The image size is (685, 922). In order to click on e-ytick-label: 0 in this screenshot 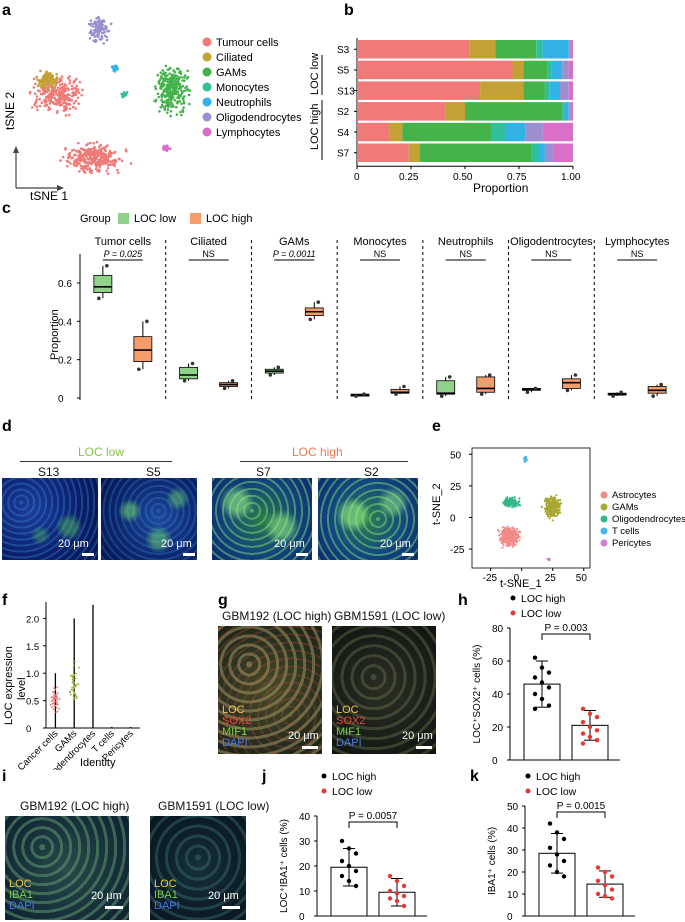, I will do `click(453, 518)`.